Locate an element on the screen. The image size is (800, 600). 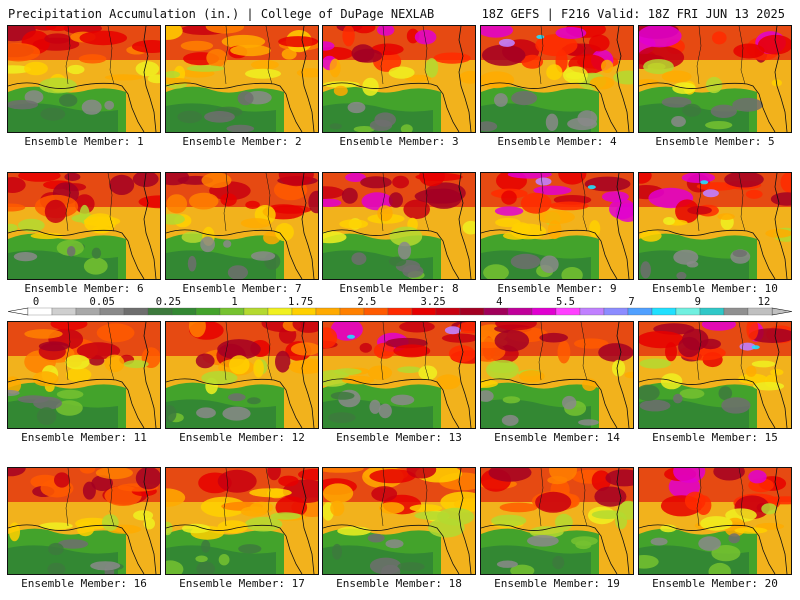
ensemble-member-label: Ensemble Member: 20 is located at coordinates (715, 583).